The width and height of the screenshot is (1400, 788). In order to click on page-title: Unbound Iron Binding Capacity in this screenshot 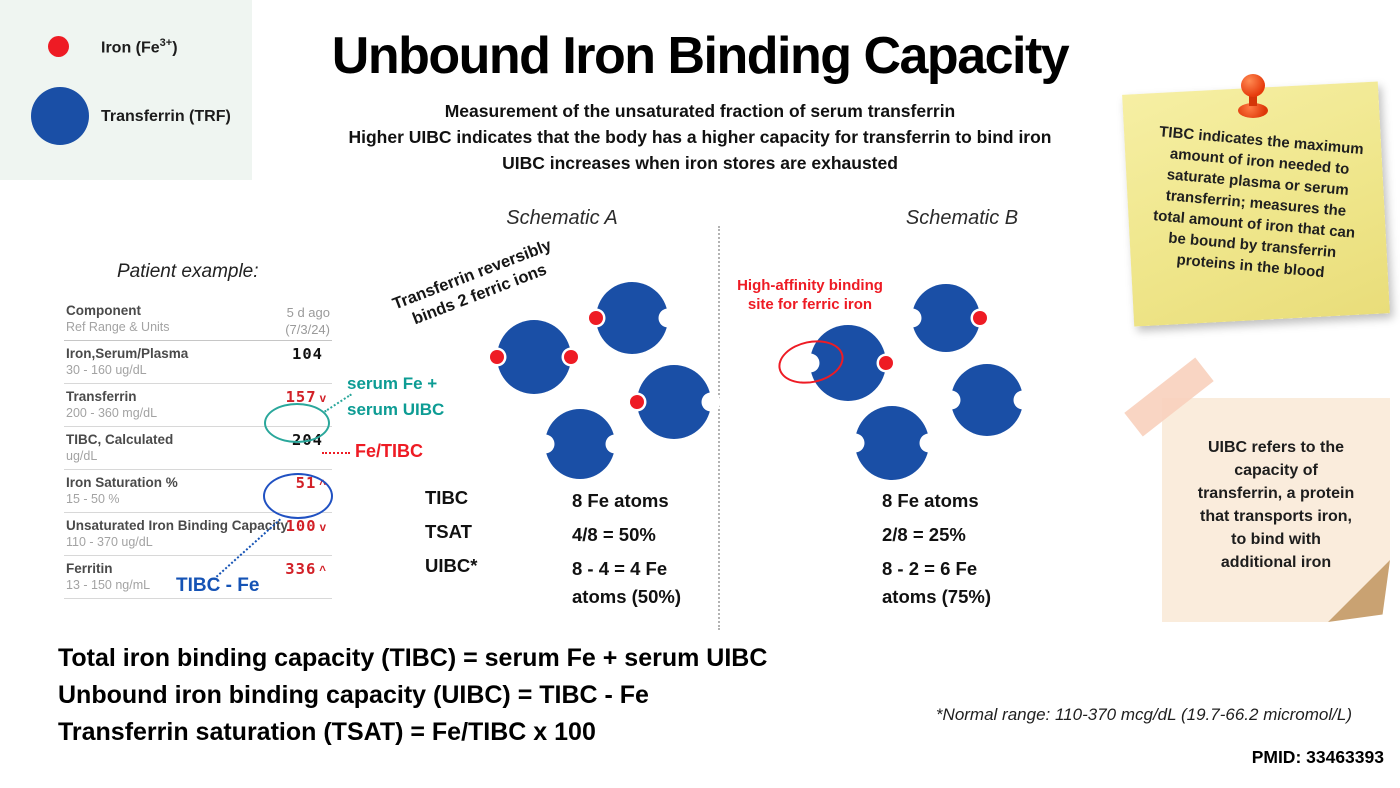, I will do `click(700, 56)`.